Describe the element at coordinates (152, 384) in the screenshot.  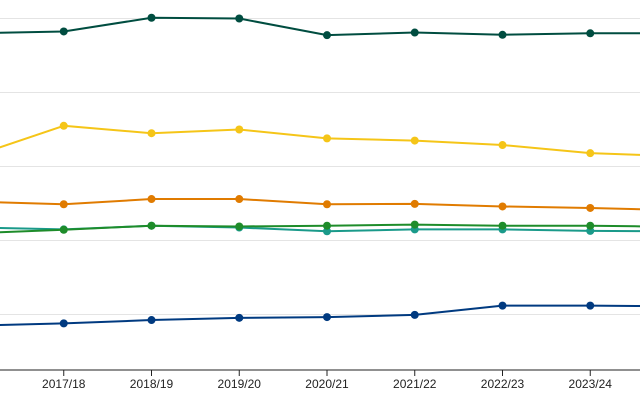
I see `x-tick-label: 2018/19` at that location.